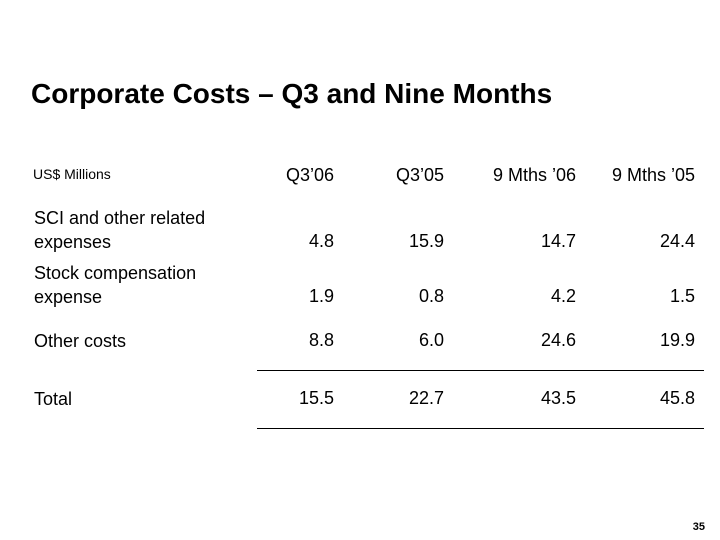 This screenshot has width=720, height=540. What do you see at coordinates (120, 218) in the screenshot?
I see `row-label-line: SCI and other related` at bounding box center [120, 218].